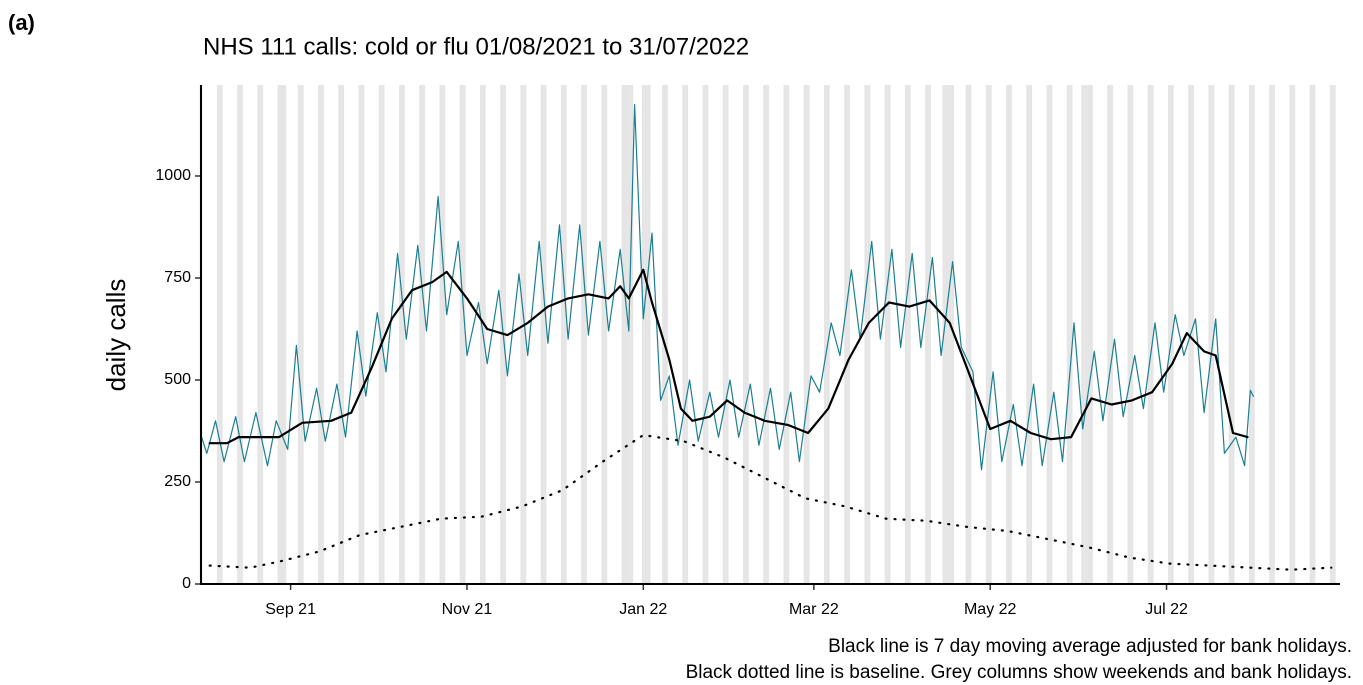  What do you see at coordinates (1166, 609) in the screenshot?
I see `x-tick-label: Jul 22` at bounding box center [1166, 609].